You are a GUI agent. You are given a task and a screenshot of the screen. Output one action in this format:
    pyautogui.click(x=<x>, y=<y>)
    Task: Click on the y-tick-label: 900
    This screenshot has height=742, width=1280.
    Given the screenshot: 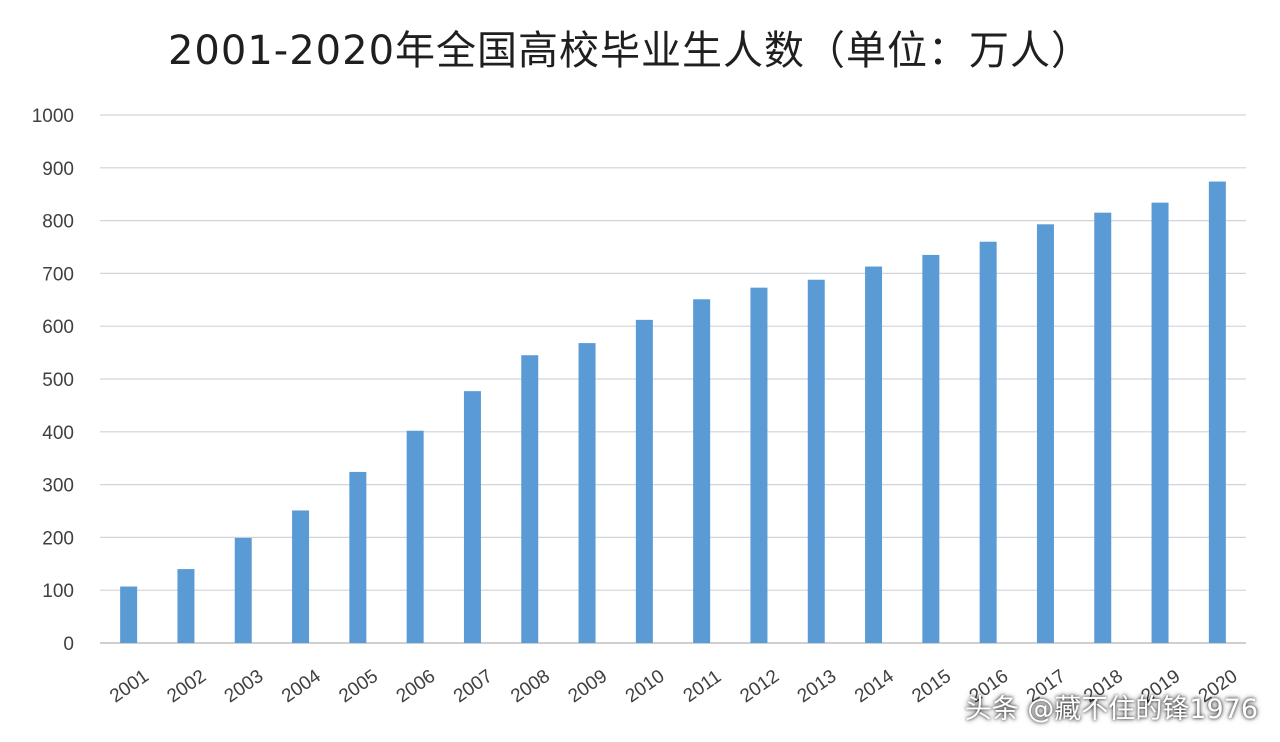 What is the action you would take?
    pyautogui.click(x=58, y=169)
    